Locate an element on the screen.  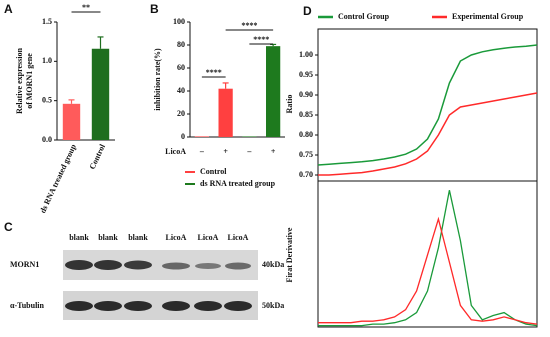
legend-label: Control Group is located at coordinates (364, 16).